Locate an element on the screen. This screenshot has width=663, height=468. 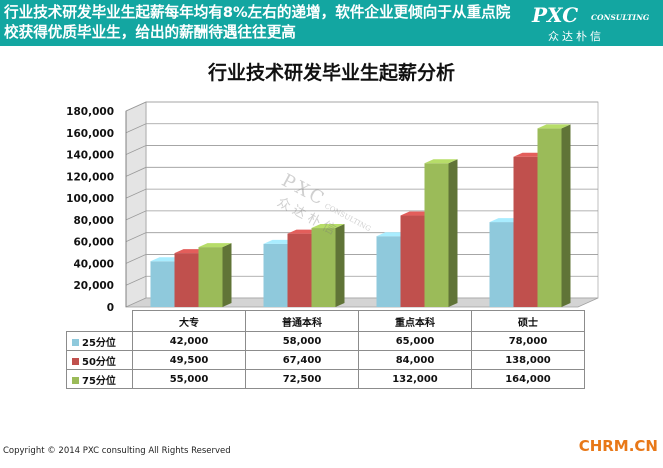
table-row-label: 75分位 is located at coordinates (99, 379).